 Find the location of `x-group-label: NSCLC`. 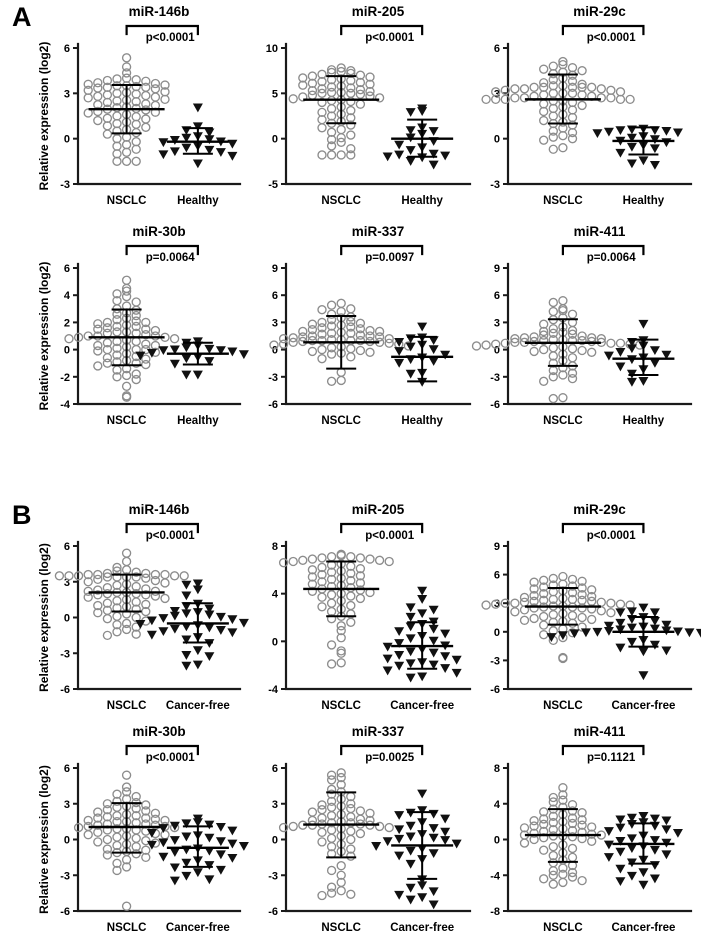

x-group-label: NSCLC is located at coordinates (563, 201).